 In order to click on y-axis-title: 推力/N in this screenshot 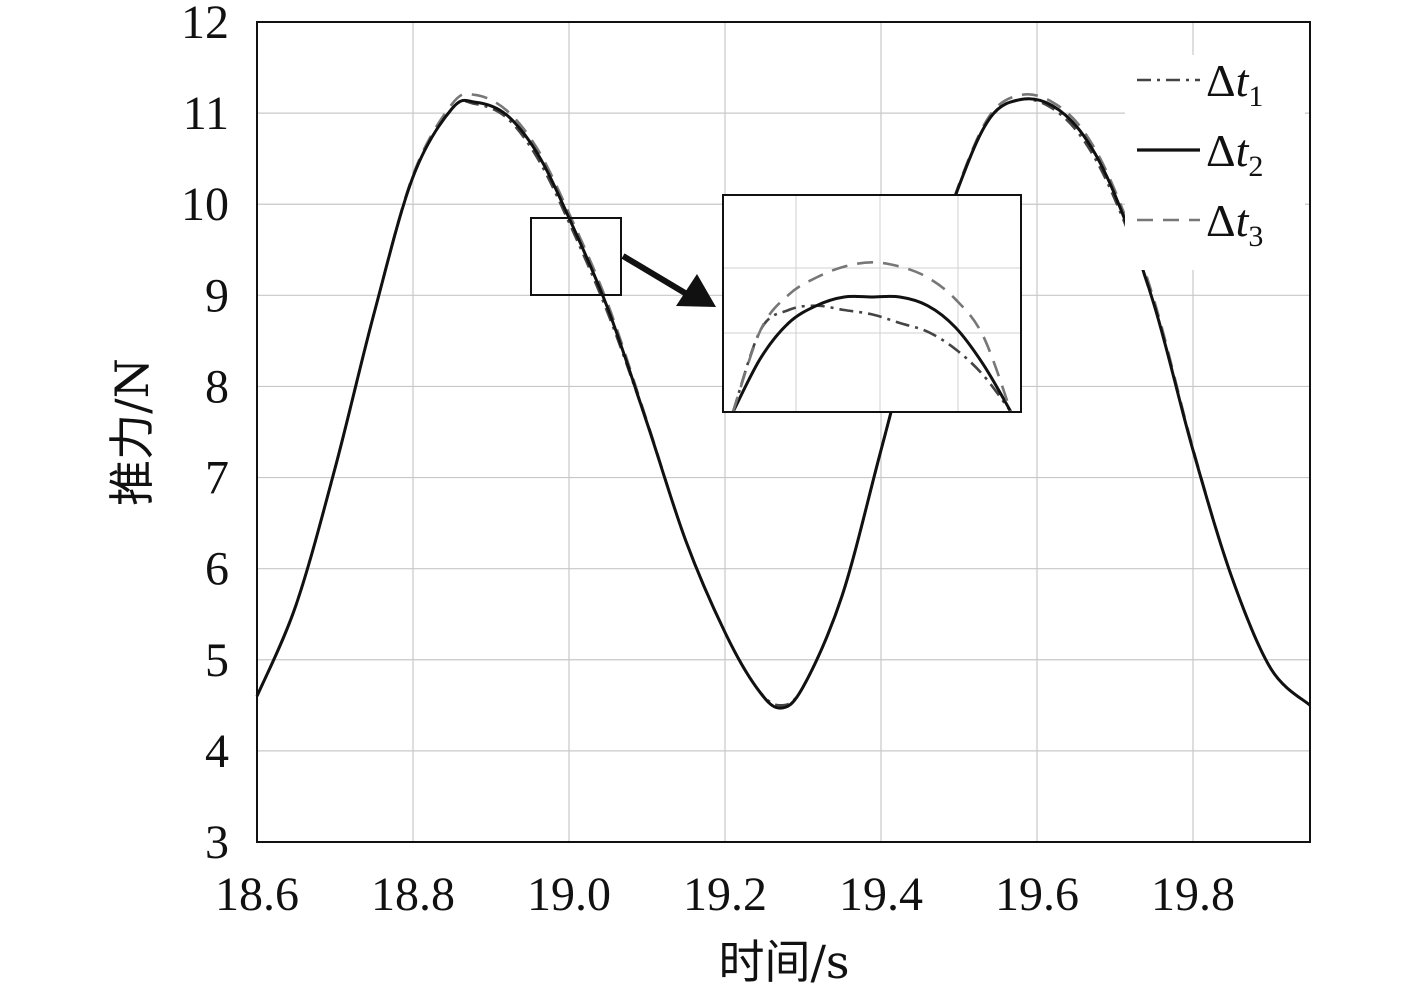, I will do `click(132, 432)`.